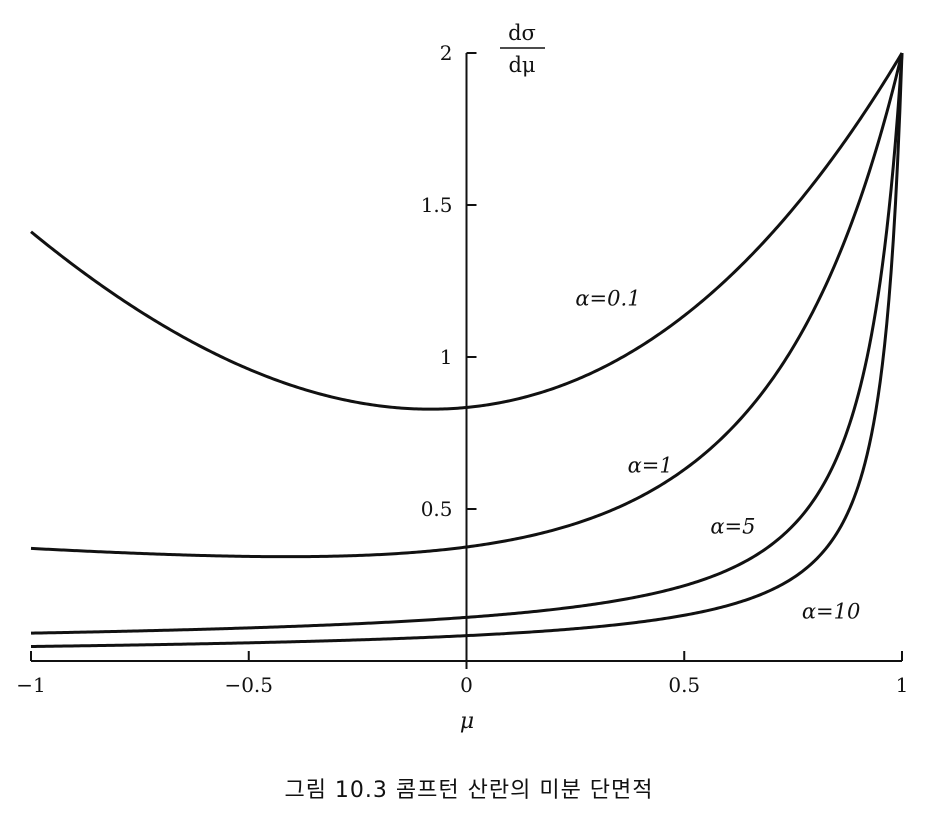 This screenshot has width=938, height=816. What do you see at coordinates (607, 298) in the screenshot?
I see `series-label: α=0.1` at bounding box center [607, 298].